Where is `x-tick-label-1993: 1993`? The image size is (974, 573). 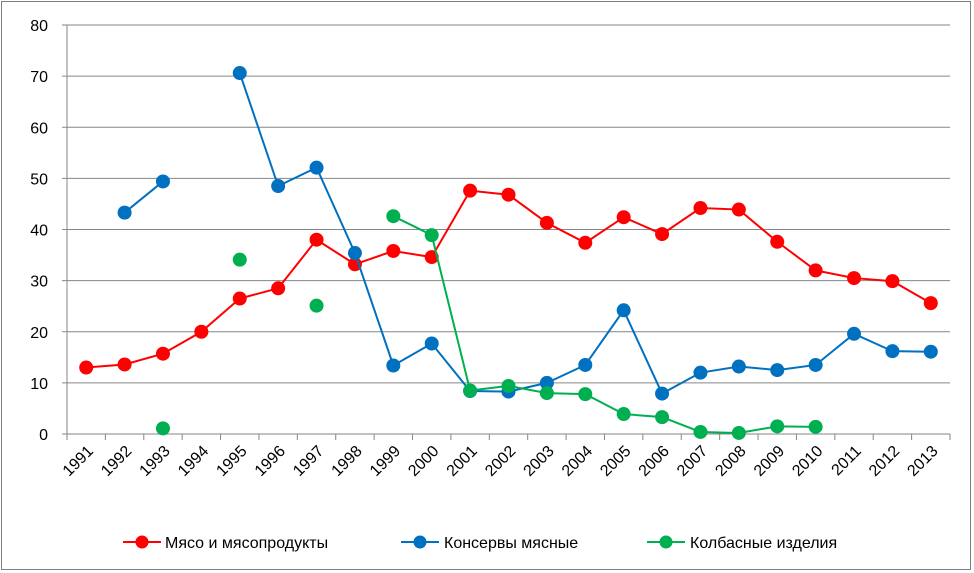 x-tick-label-1993: 1993 is located at coordinates (155, 461).